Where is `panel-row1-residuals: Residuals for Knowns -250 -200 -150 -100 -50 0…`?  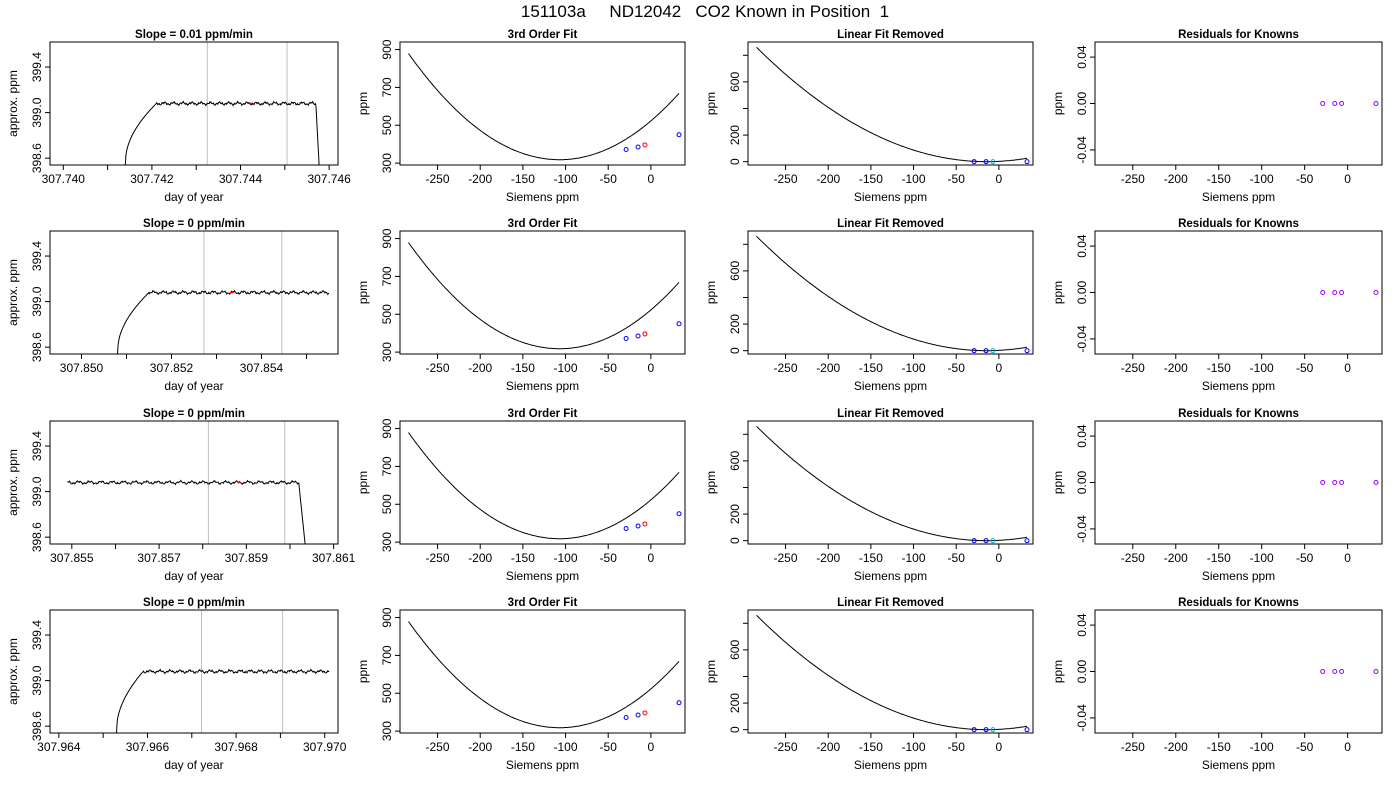 panel-row1-residuals: Residuals for Knowns -250 -200 -150 -100 -50 0… is located at coordinates (1217, 116).